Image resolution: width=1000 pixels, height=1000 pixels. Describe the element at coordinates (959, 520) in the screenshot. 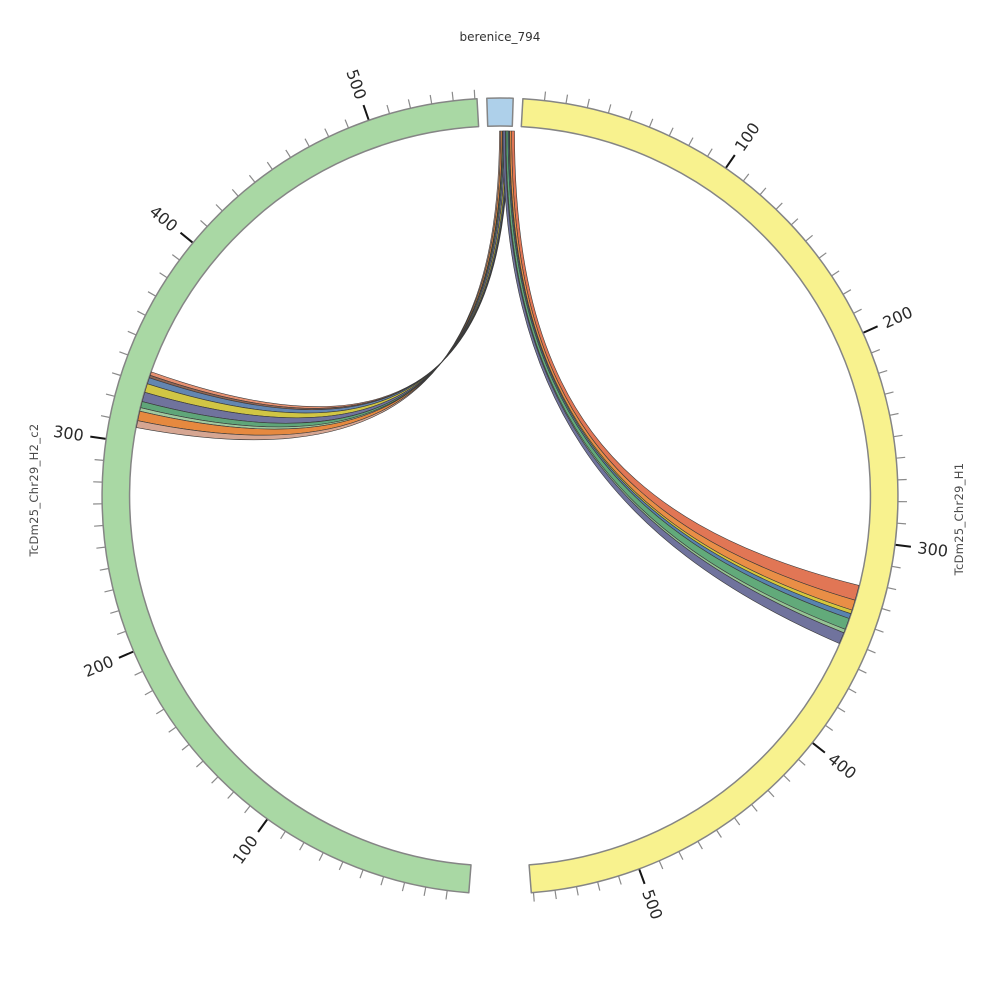

I see `chromosome-label-h1: TcDm25_Chr29_H1` at that location.